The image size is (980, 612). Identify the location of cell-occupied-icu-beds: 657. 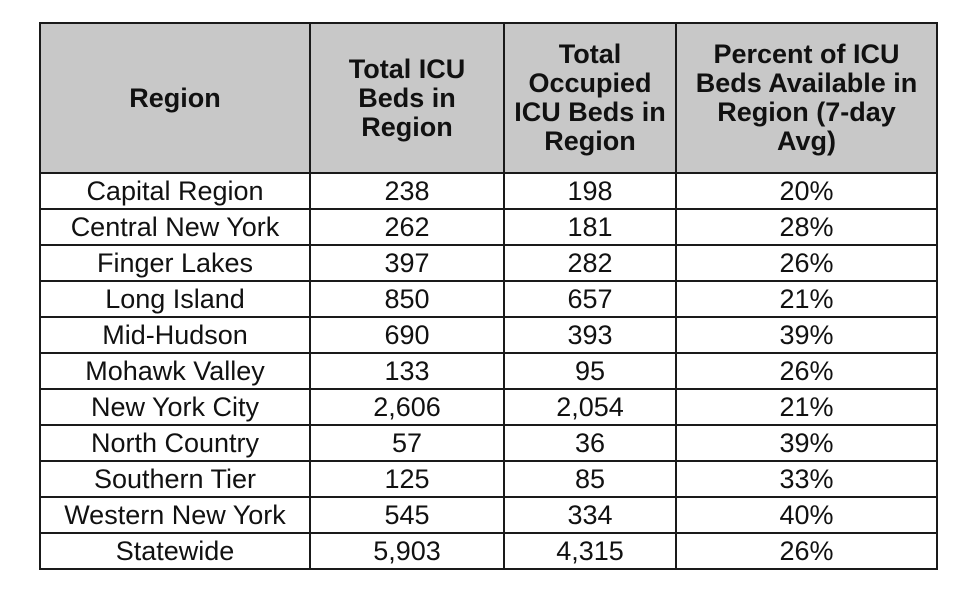
(590, 299).